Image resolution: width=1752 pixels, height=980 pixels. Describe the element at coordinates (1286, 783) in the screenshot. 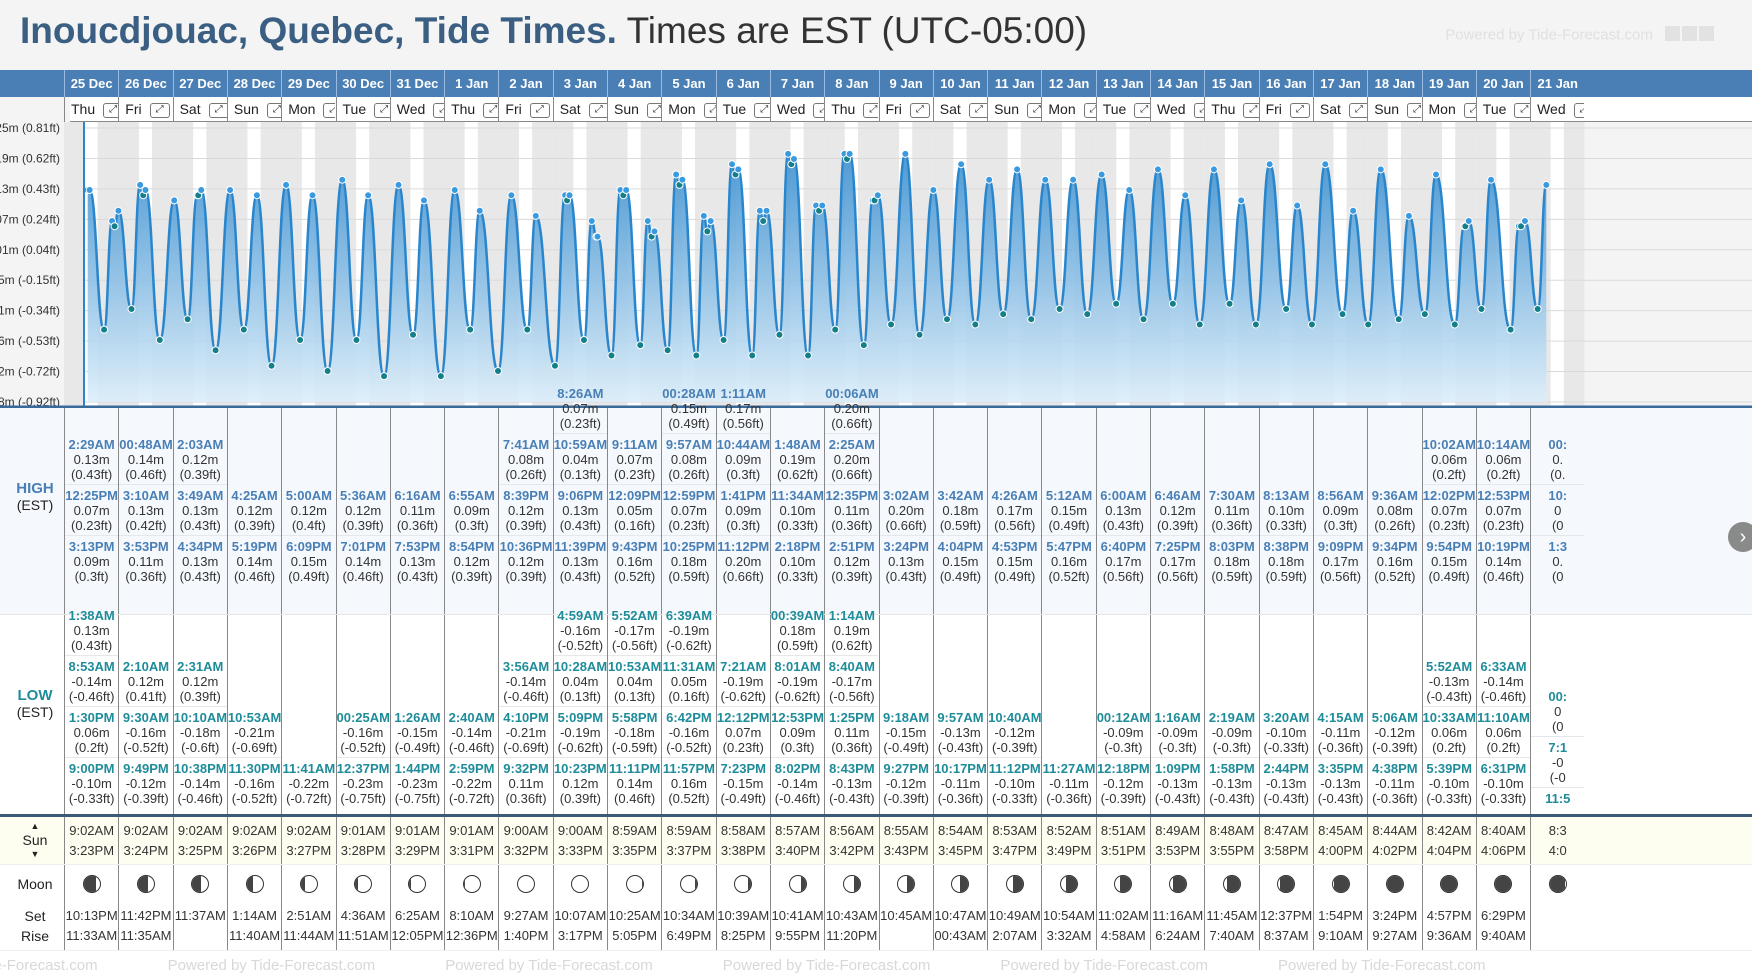

I see `low-tide-height-m: -0.13m` at that location.